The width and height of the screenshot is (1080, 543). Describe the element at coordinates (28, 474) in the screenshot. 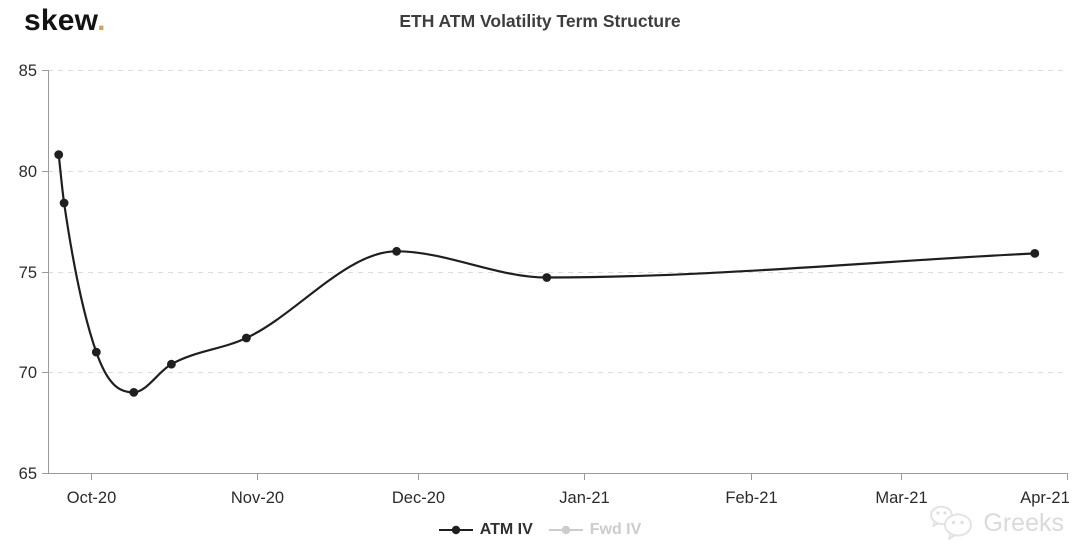

I see `y-tick-label: 65` at that location.